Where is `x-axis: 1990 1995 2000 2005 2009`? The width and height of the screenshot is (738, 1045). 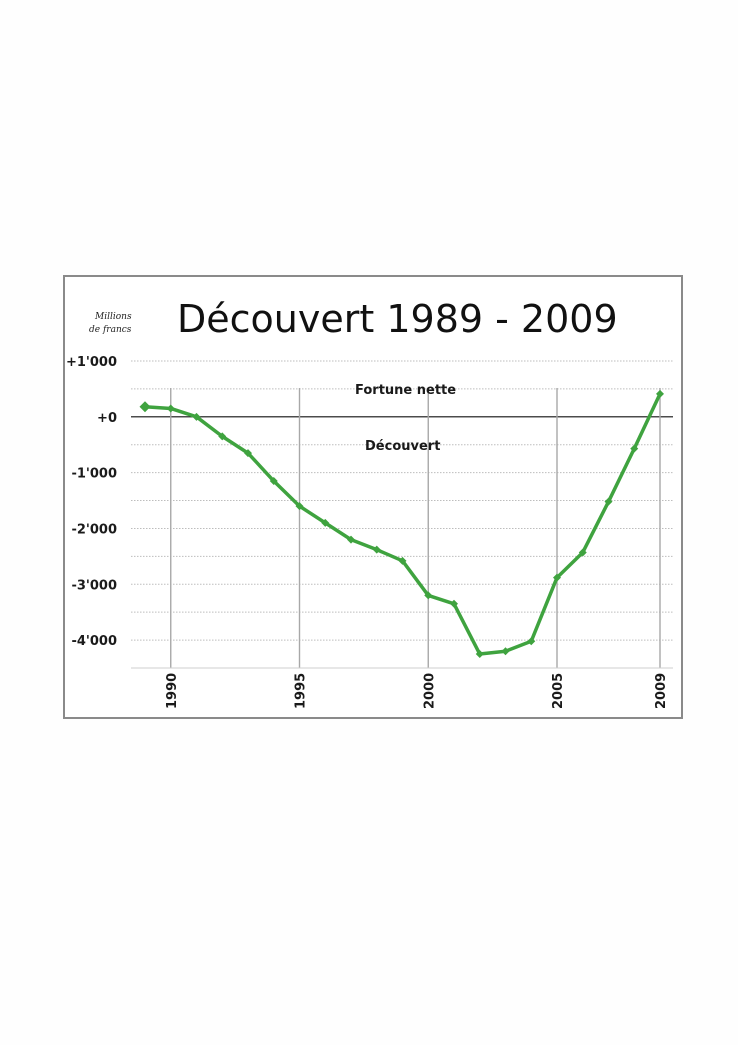
x-axis: 1990 1995 2000 2005 2009 is located at coordinates (417, 691).